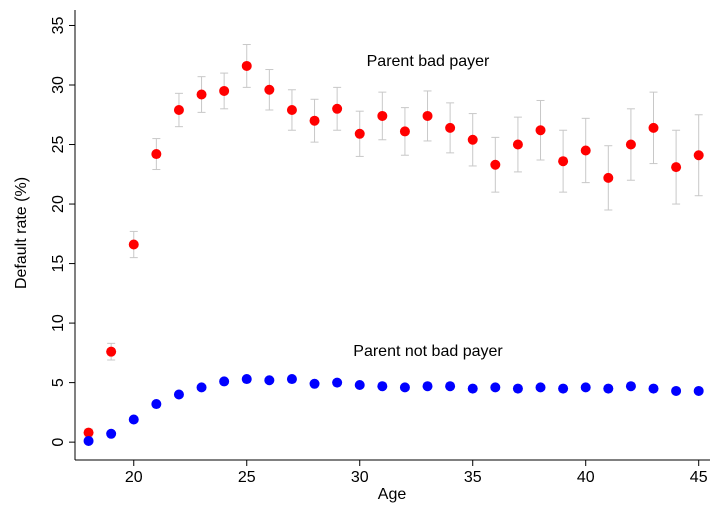 This screenshot has width=712, height=506. Describe the element at coordinates (58, 25) in the screenshot. I see `y-tick-label: 35` at that location.